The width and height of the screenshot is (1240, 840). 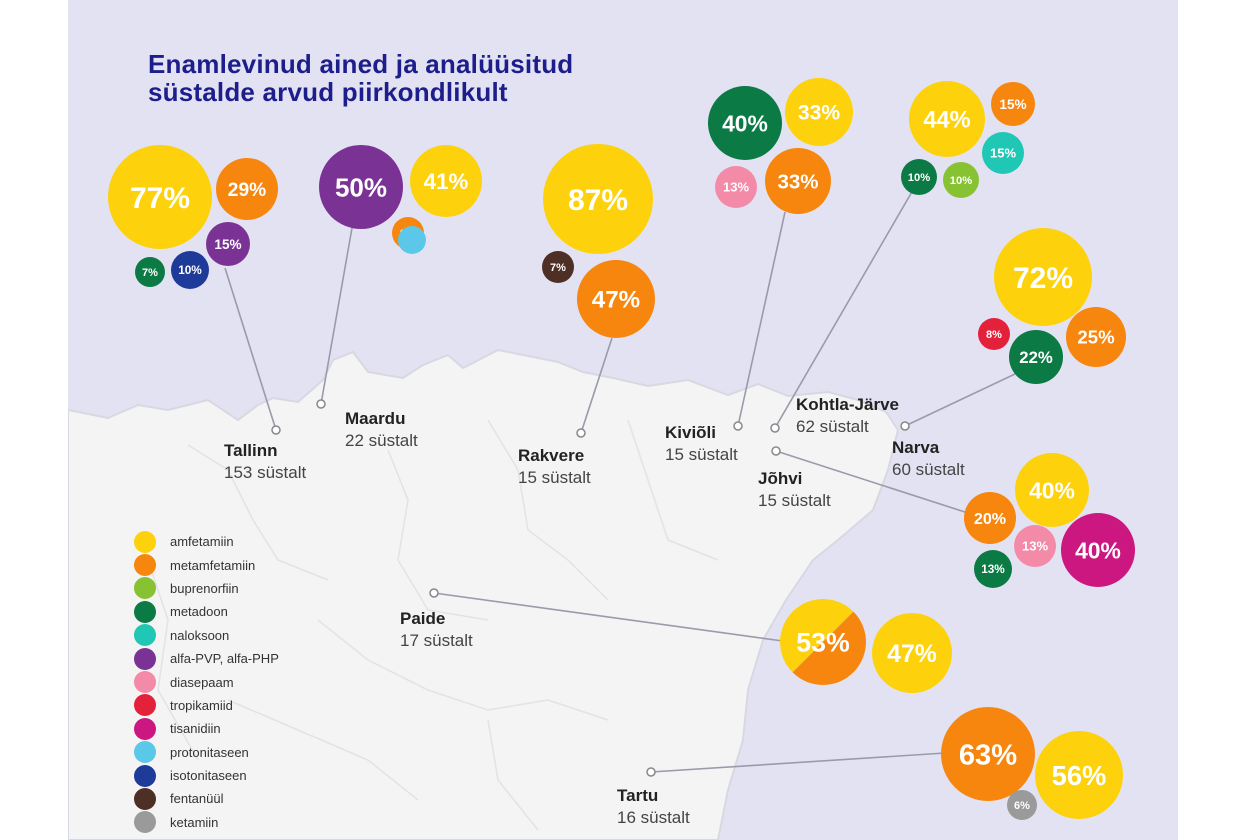 What do you see at coordinates (653, 807) in the screenshot?
I see `city-label-tartu: Tartu 16 süstalt` at bounding box center [653, 807].